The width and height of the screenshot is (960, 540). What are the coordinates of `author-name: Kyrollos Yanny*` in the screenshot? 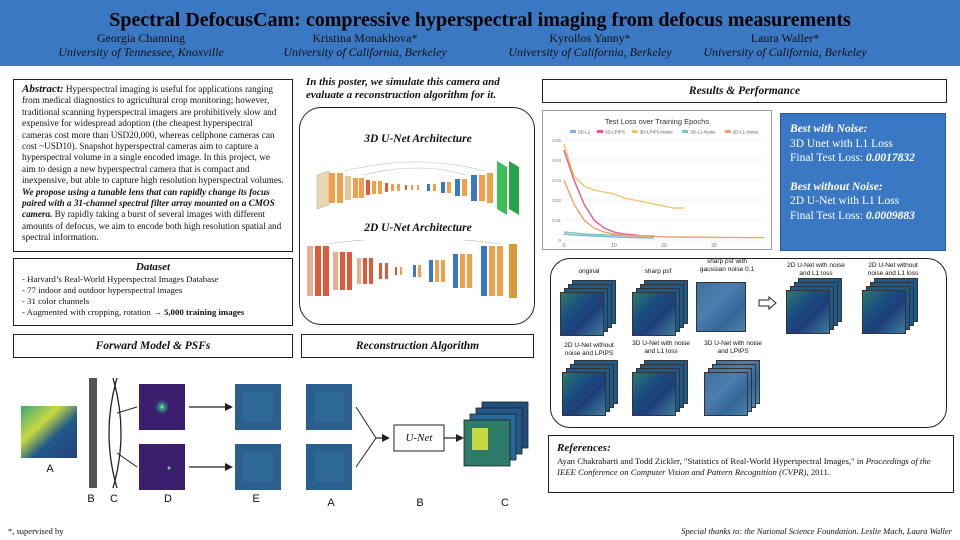 It's located at (590, 38).